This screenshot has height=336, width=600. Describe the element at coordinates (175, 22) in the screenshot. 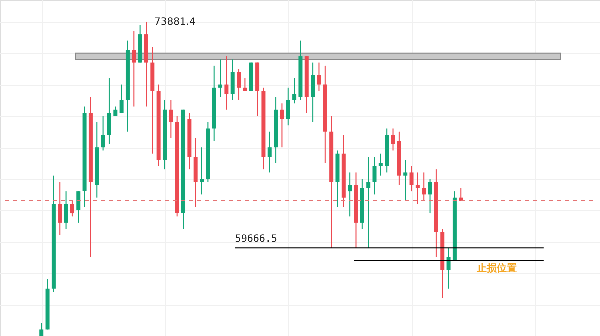

I see `annotation: 73881.4` at that location.